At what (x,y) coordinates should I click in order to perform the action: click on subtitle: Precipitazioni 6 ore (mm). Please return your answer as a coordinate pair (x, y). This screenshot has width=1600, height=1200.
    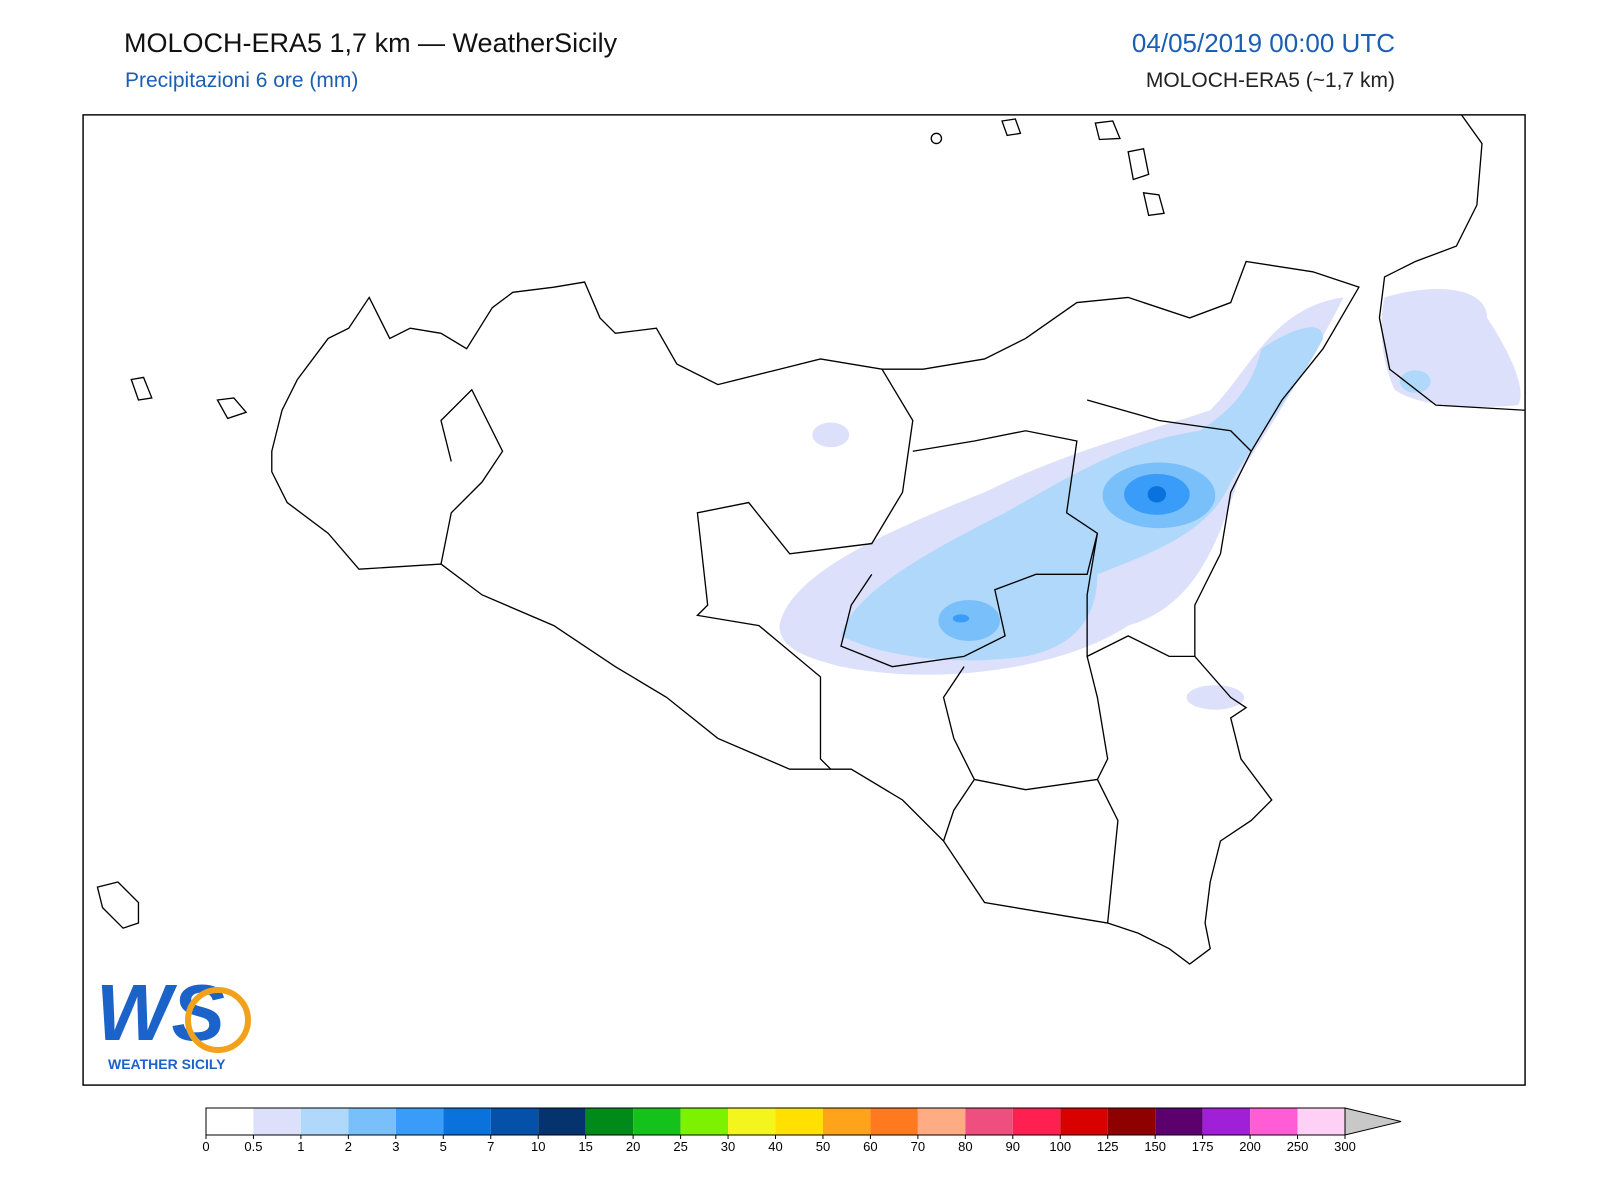
    Looking at the image, I should click on (241, 80).